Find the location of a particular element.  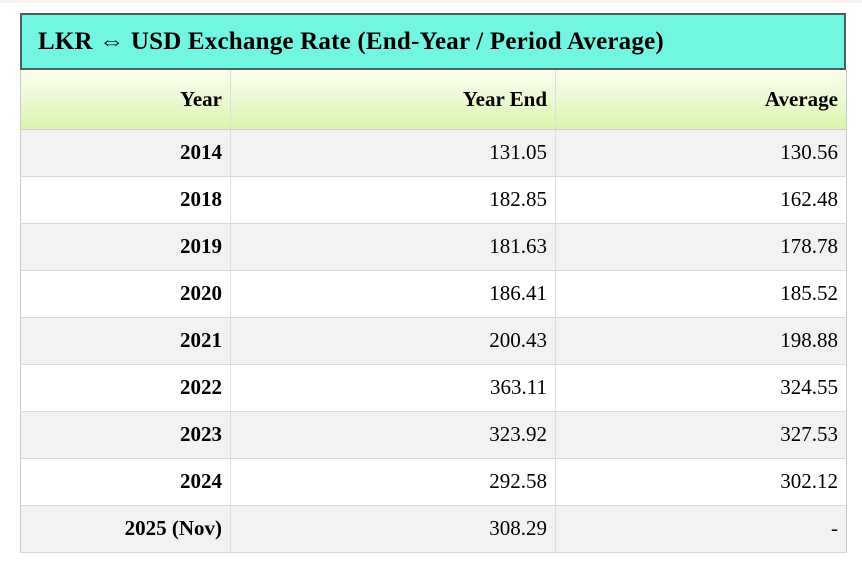

year-end-cell: 182.85 is located at coordinates (393, 200).